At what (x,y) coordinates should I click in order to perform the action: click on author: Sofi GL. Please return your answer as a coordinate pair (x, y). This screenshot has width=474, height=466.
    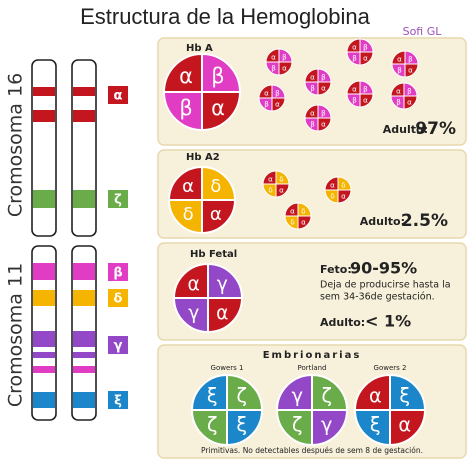
    Looking at the image, I should click on (423, 31).